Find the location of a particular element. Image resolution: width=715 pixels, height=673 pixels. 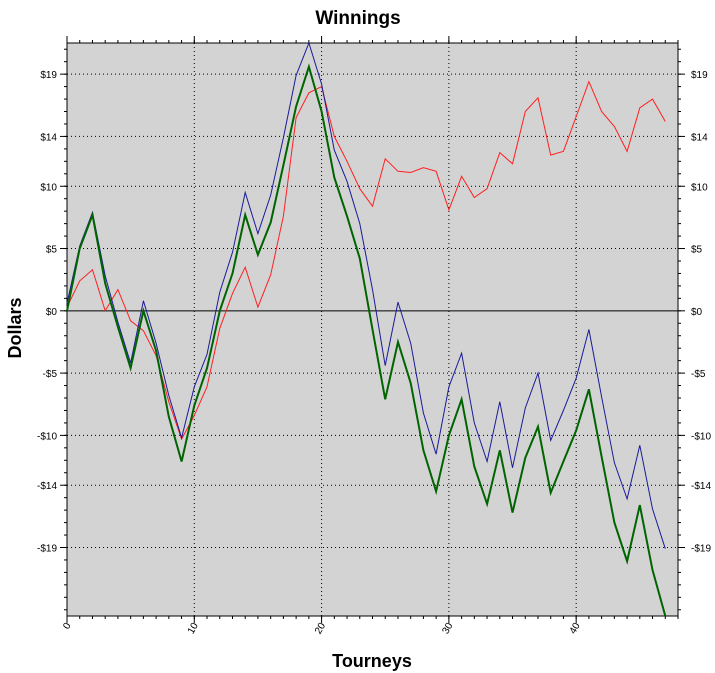

y-tick-label-left: $0 is located at coordinates (52, 312).